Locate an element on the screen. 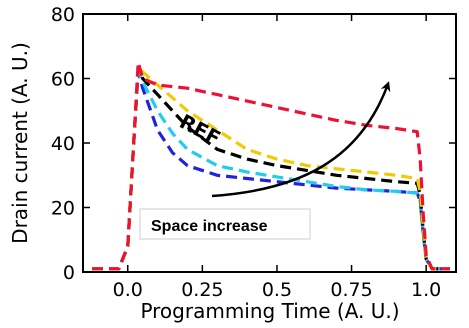  y-tick-label: 40 is located at coordinates (63, 144).